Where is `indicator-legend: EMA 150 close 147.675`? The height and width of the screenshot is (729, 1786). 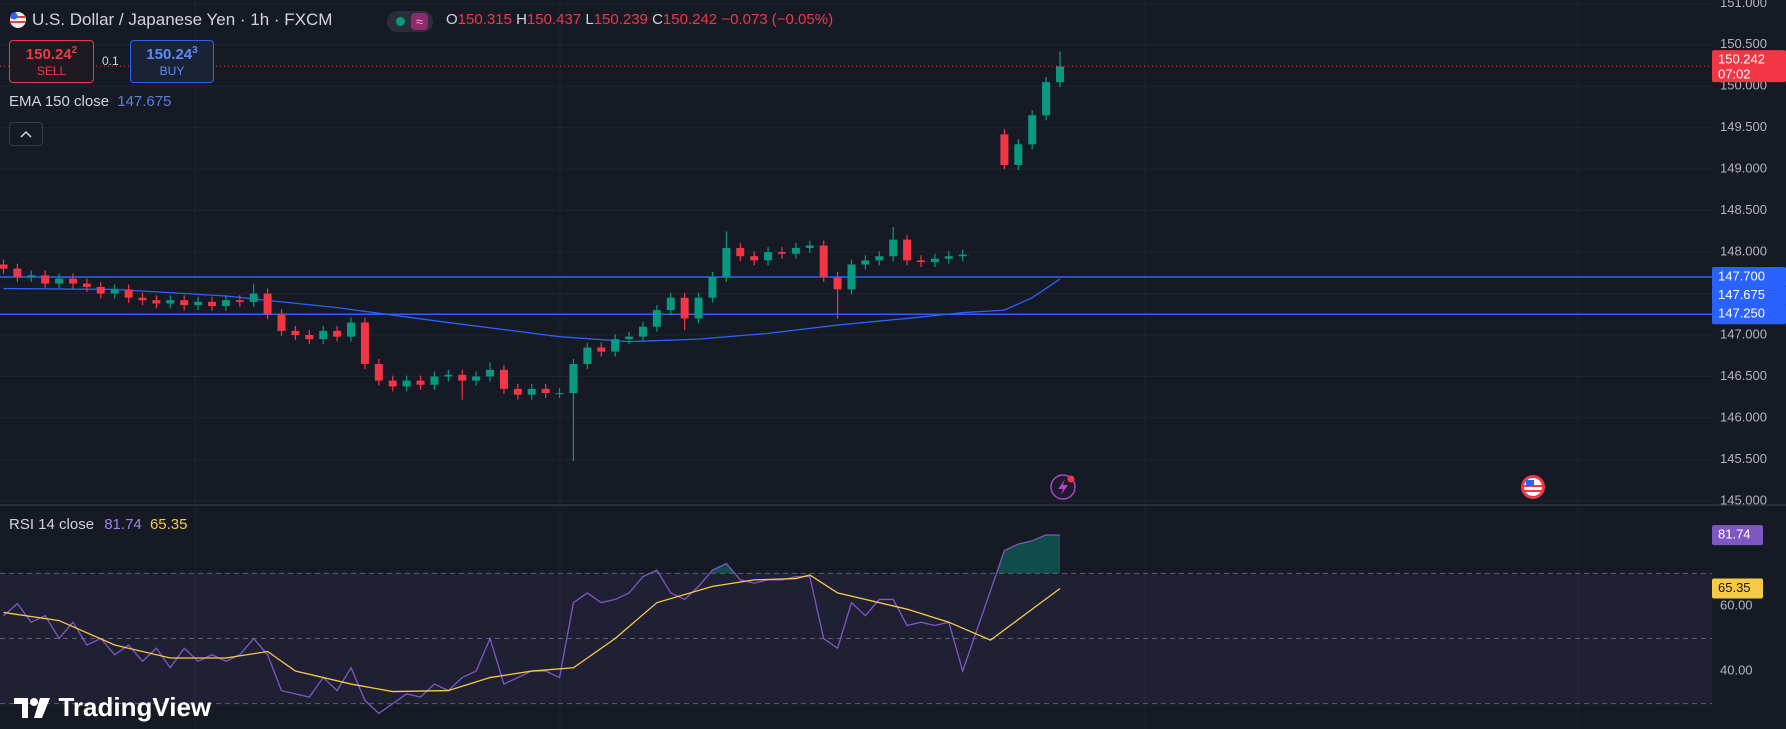 indicator-legend: EMA 150 close 147.675 is located at coordinates (90, 101).